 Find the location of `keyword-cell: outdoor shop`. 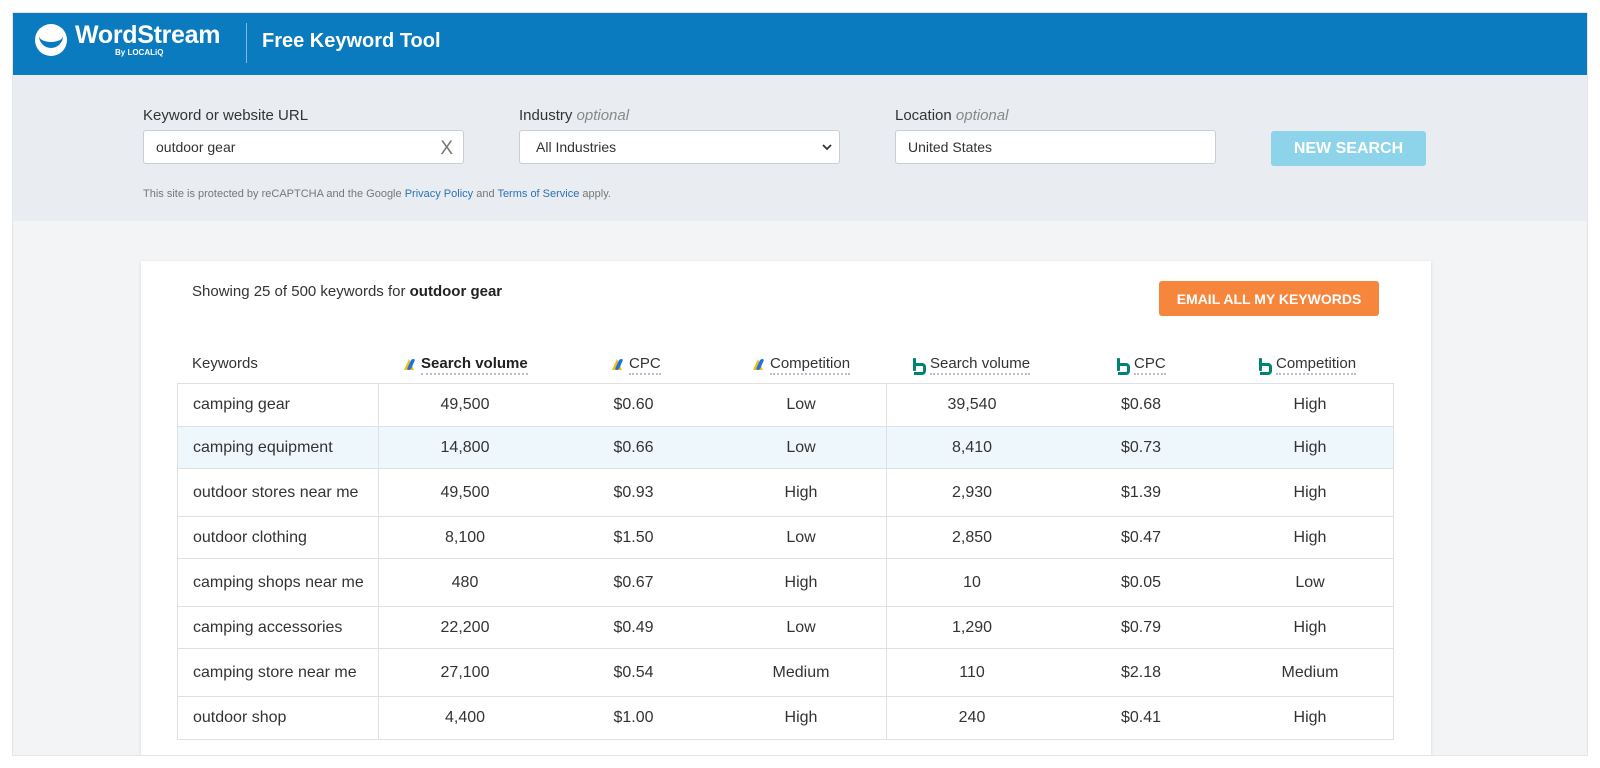

keyword-cell: outdoor shop is located at coordinates (278, 718).